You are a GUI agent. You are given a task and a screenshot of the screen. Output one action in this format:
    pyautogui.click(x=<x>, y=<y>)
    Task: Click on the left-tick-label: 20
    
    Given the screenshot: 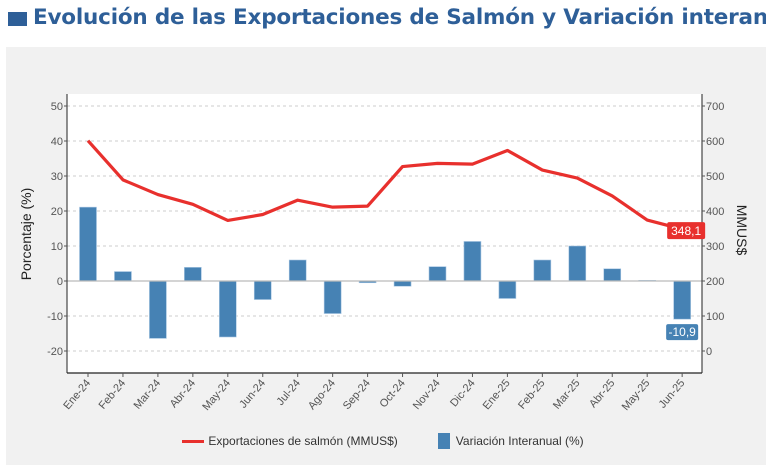 What is the action you would take?
    pyautogui.click(x=57, y=212)
    